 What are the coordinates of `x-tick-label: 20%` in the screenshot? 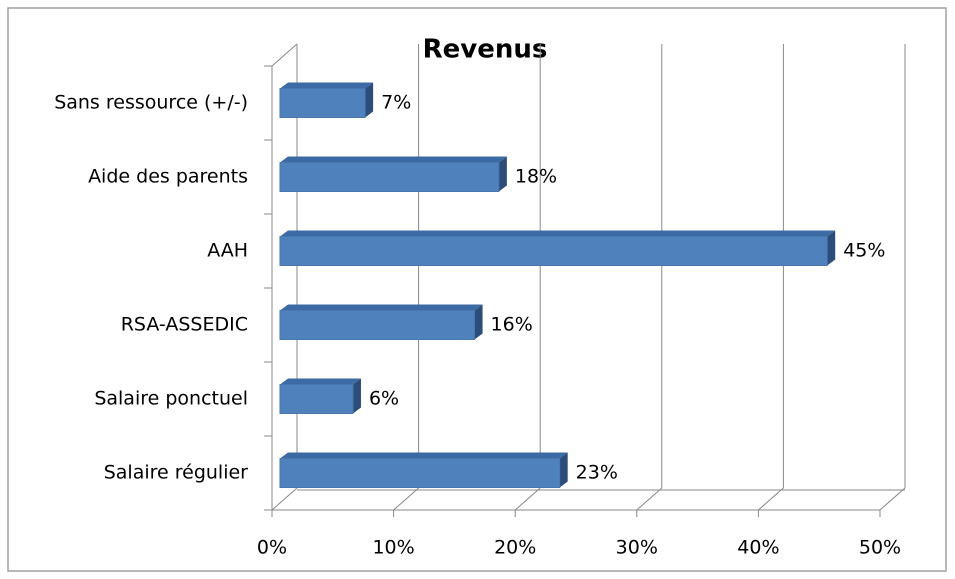 It's located at (515, 548).